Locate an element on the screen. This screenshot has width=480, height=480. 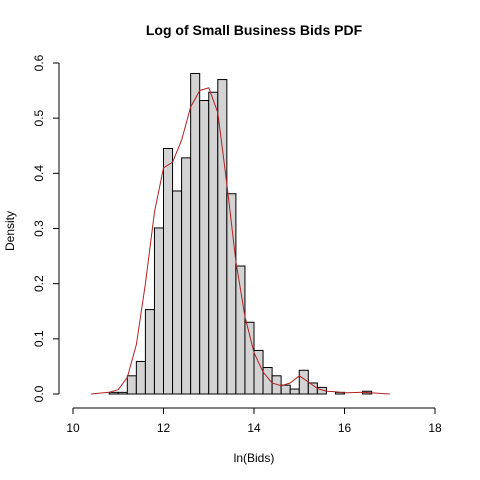
x-axis-label: ln(Bids) is located at coordinates (254, 458).